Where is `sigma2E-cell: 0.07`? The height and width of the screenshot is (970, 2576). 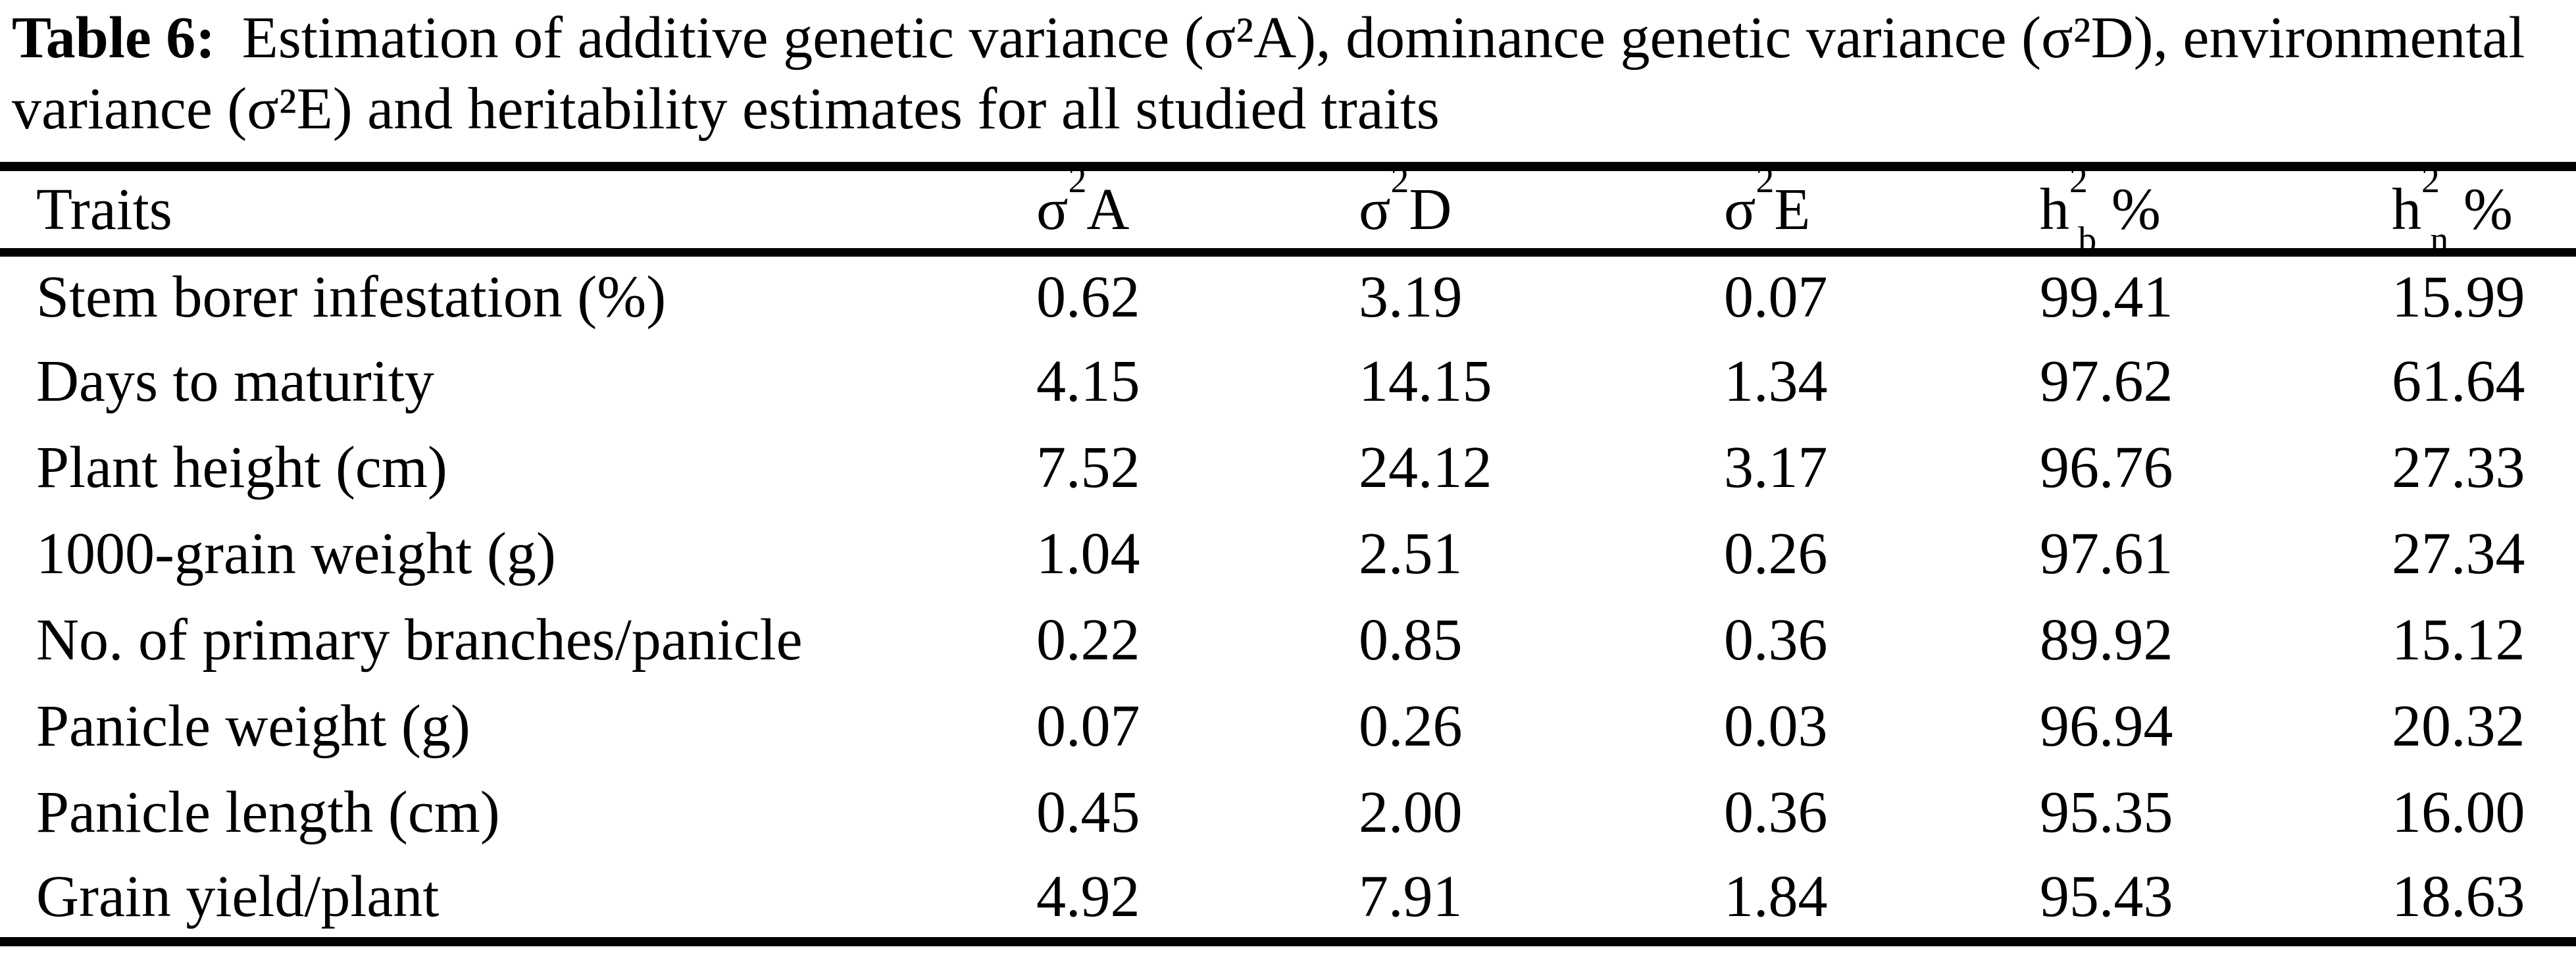
sigma2E-cell: 0.07 is located at coordinates (1776, 297).